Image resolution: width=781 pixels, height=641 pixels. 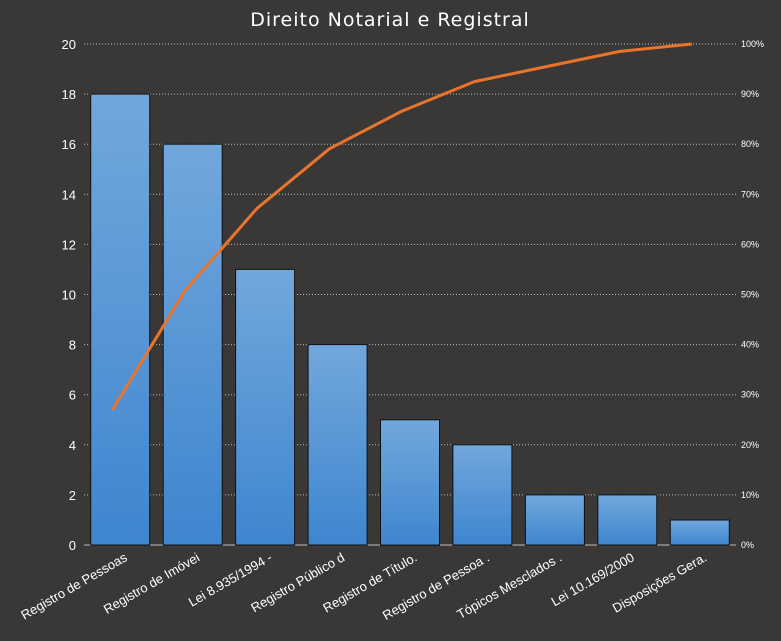 I want to click on right-axis-ticks: 0% 10% 20% 30% 40% 50% 60% 70% 80% 90% 100%, so click(x=752, y=294).